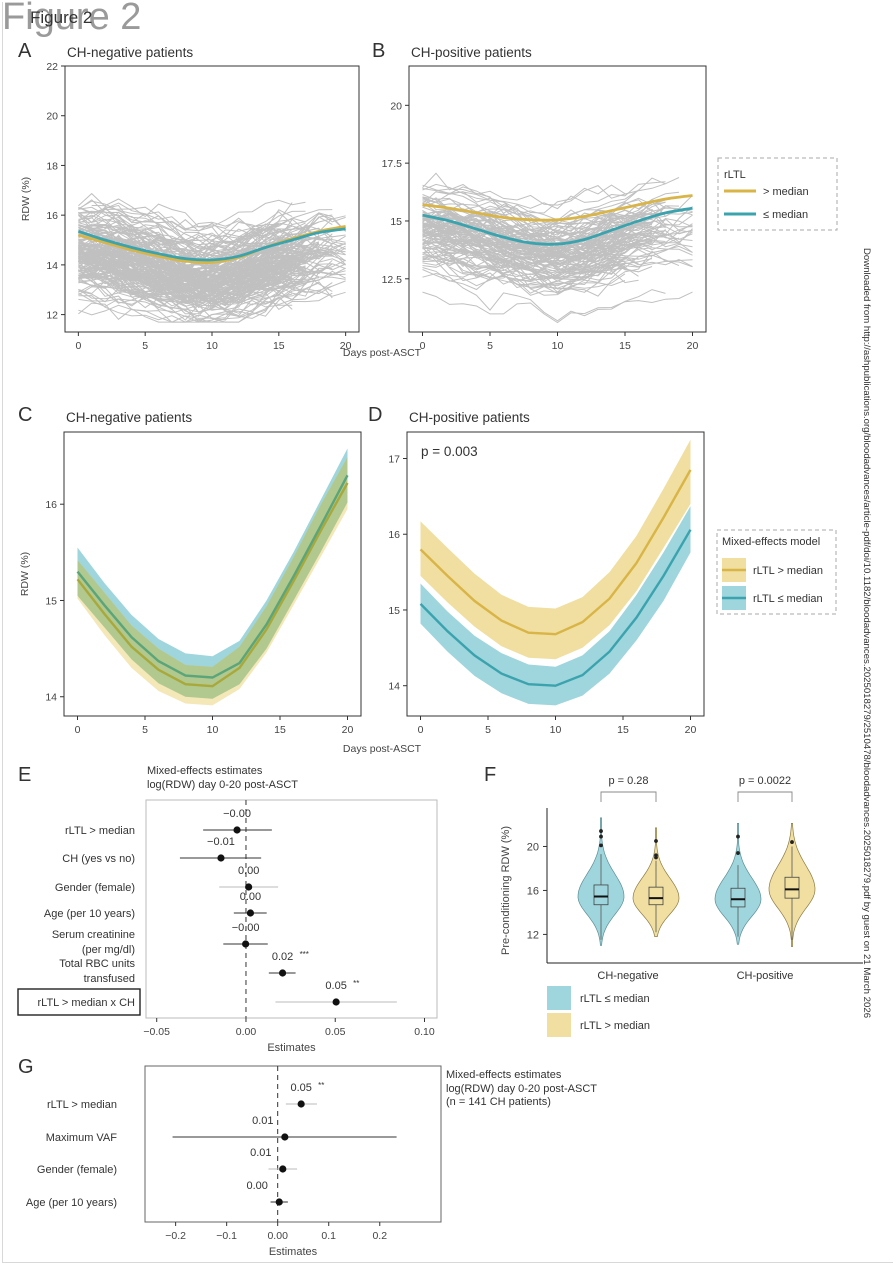  Describe the element at coordinates (207, 997) in the screenshot. I see `forest-row: 0.05 ** rLTL > median x CH` at that location.